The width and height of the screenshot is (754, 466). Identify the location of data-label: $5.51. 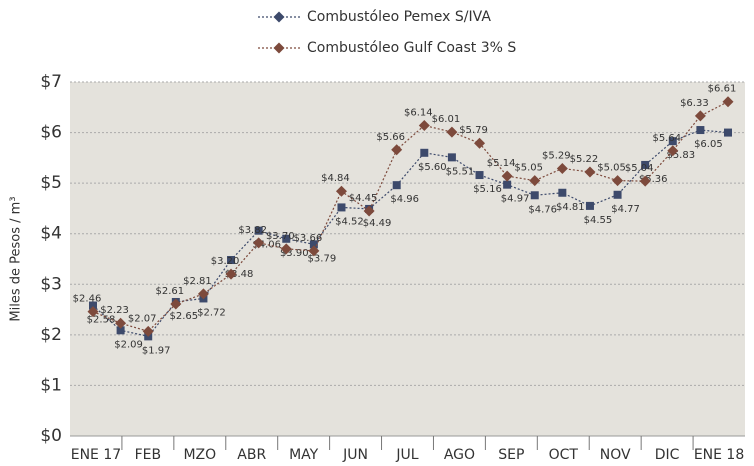
(460, 171).